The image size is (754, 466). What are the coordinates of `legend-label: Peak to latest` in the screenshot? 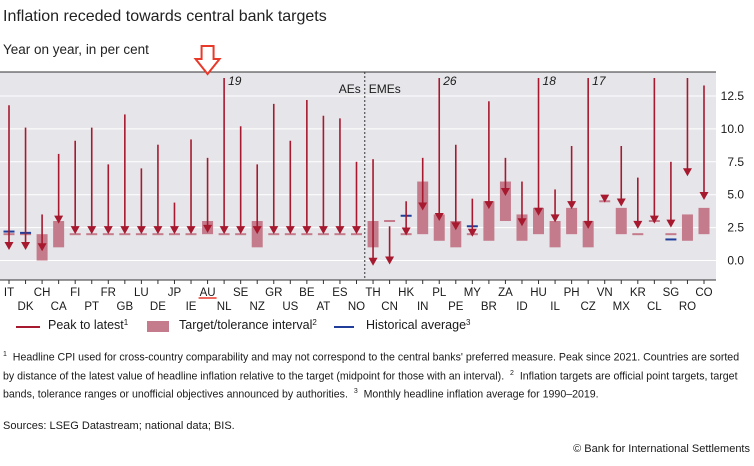 It's located at (86, 325).